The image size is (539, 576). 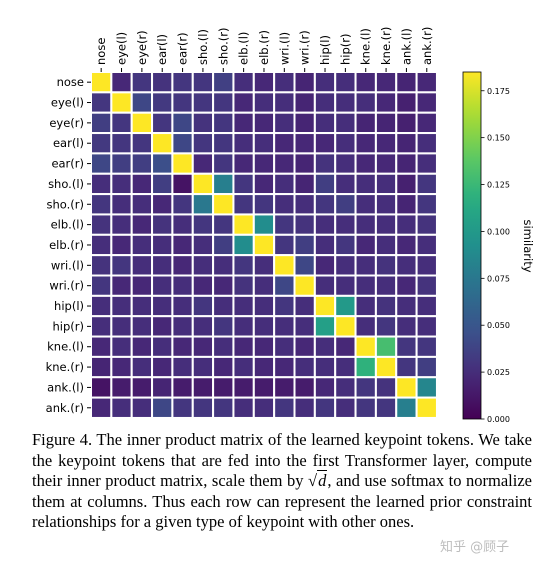 I want to click on row-tick-label: ear(r), so click(x=67, y=164).